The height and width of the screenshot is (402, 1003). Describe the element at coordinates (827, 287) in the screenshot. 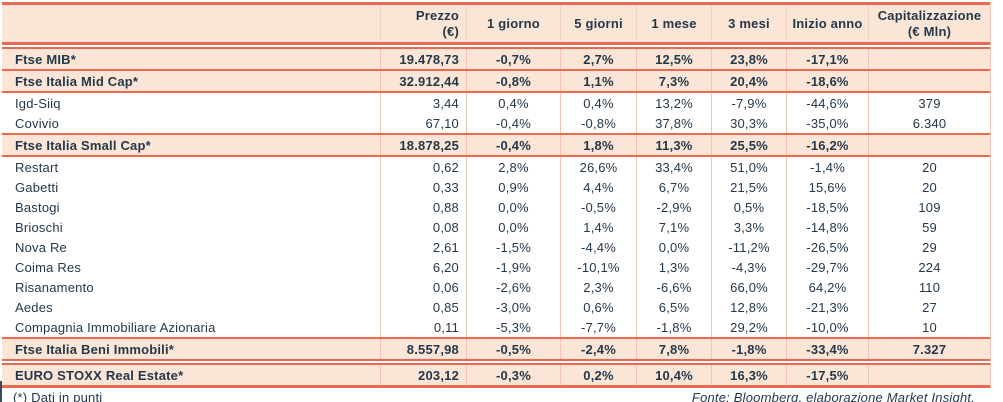

I see `cell-inizio-anno: 64,2%` at that location.